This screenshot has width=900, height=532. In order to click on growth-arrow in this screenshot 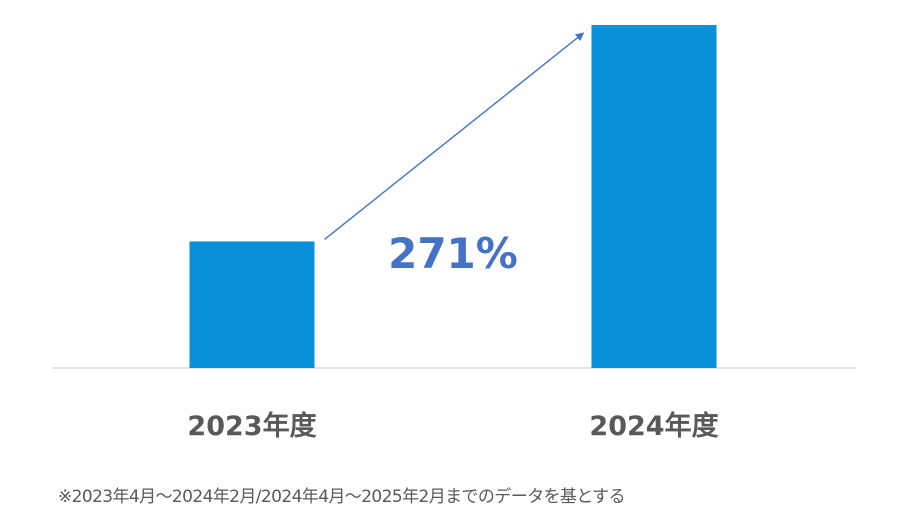, I will do `click(454, 136)`.